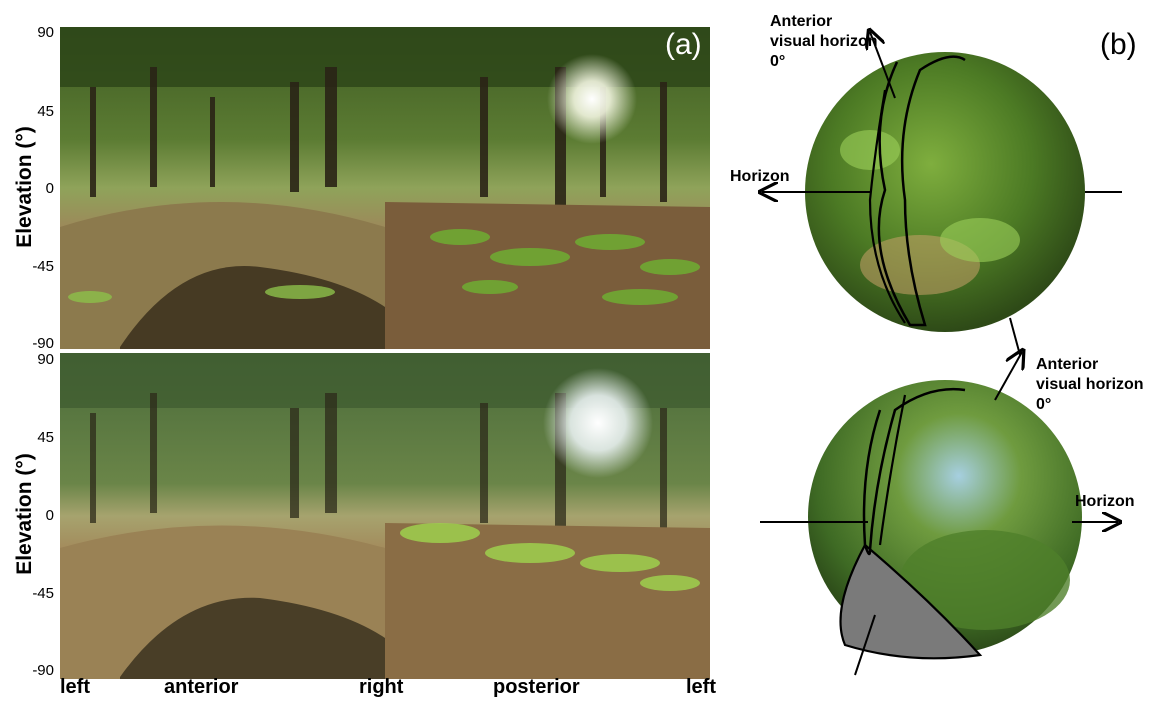  I want to click on top-horizon-label: Horizon, so click(760, 176).